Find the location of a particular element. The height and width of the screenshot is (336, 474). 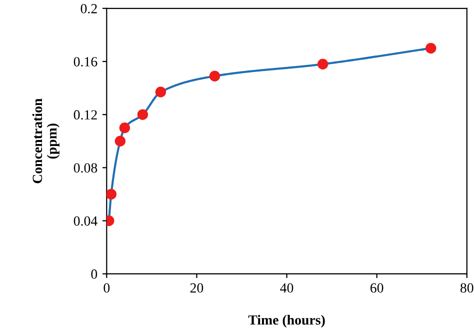

x-tick-label: 80 is located at coordinates (467, 288).